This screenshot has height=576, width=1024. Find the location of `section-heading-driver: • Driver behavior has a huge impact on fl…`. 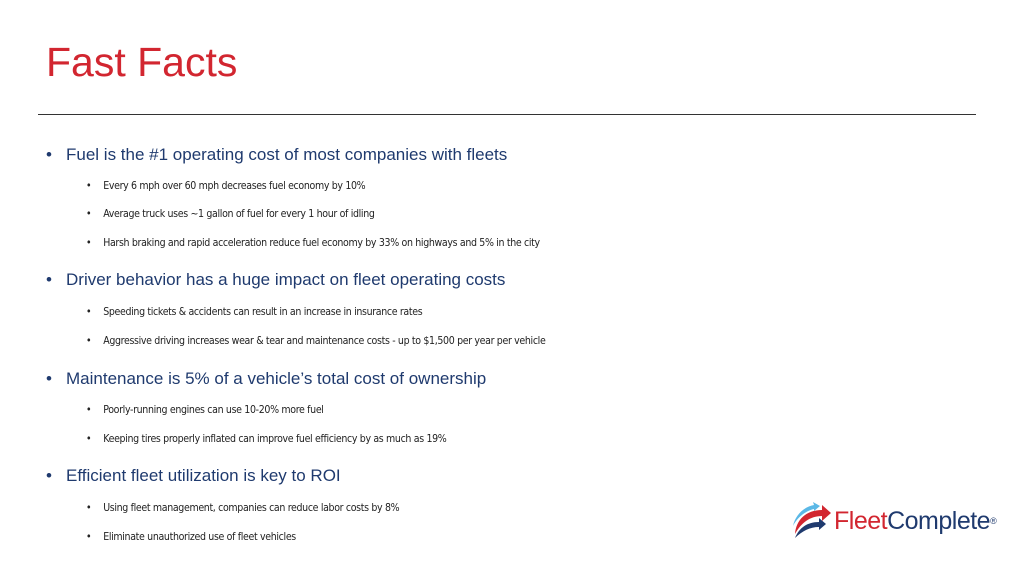

section-heading-driver: • Driver behavior has a huge impact on fl… is located at coordinates (275, 280).